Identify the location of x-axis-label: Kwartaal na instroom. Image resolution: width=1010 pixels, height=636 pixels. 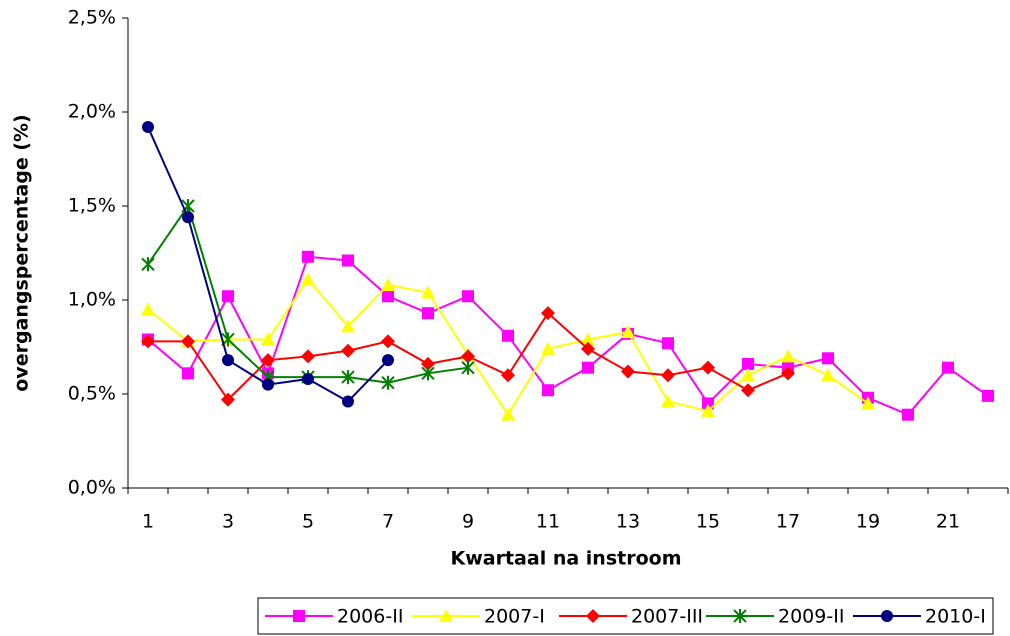
(566, 559).